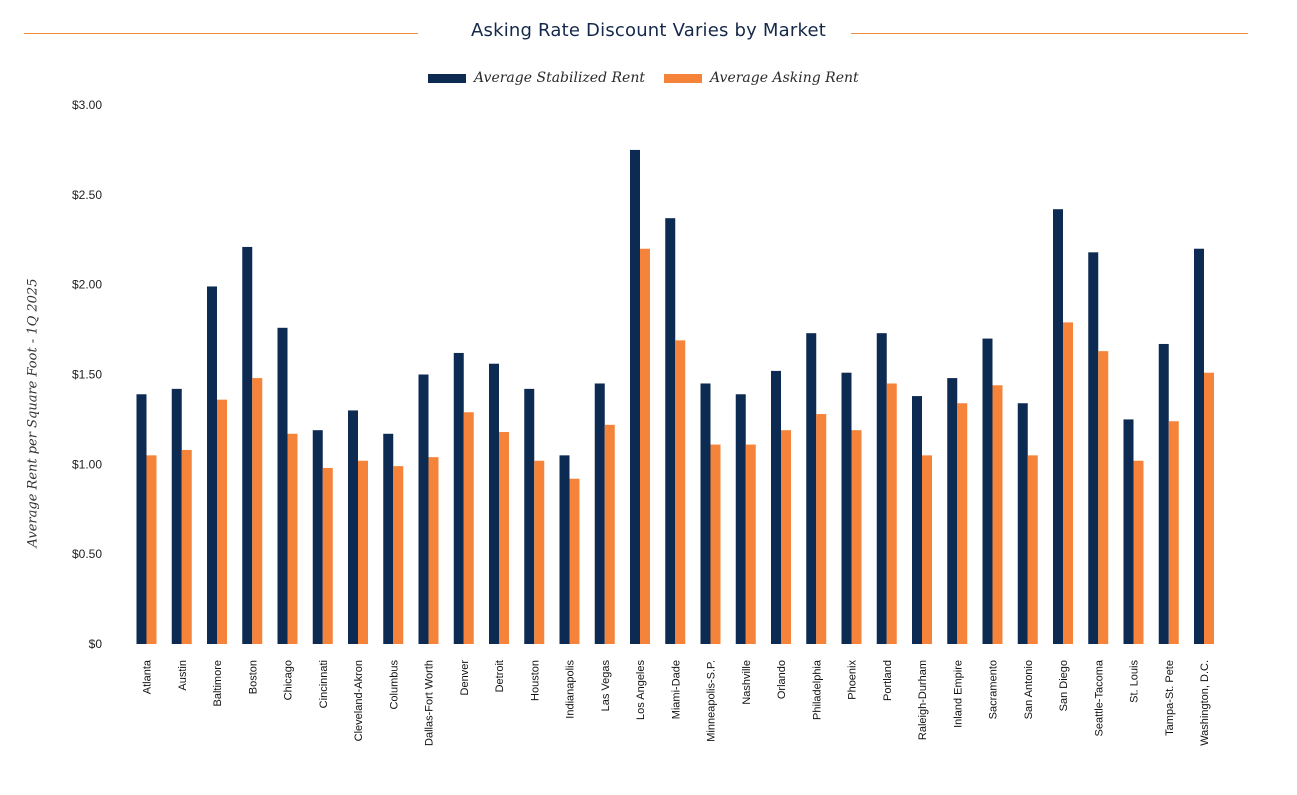 The height and width of the screenshot is (795, 1297). Describe the element at coordinates (648, 30) in the screenshot. I see `chart-title: Asking Rate Discount Varies by Market` at that location.